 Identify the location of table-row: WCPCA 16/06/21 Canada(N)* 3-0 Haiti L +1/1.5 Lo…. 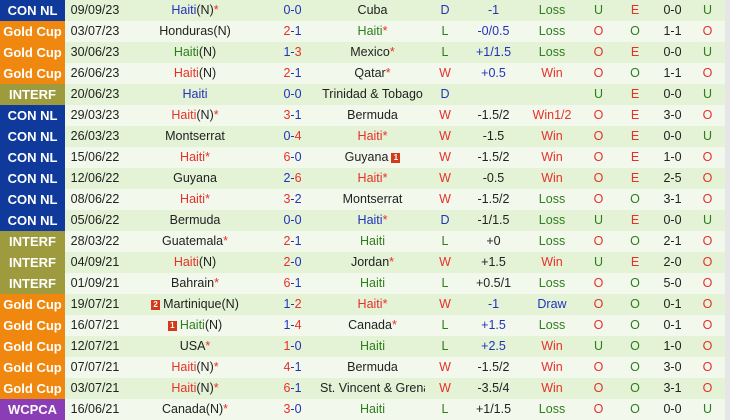
(362, 409).